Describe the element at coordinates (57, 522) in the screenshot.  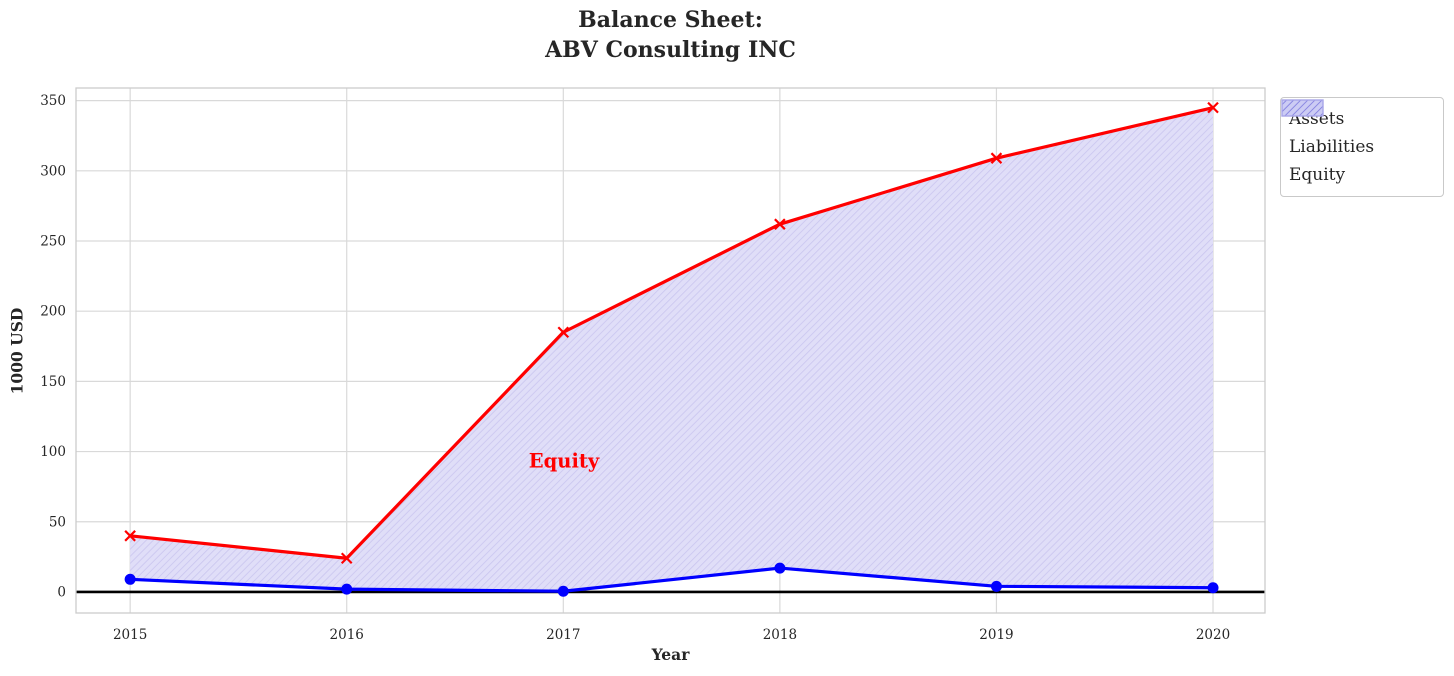
I see `y-tick-label: 50` at that location.